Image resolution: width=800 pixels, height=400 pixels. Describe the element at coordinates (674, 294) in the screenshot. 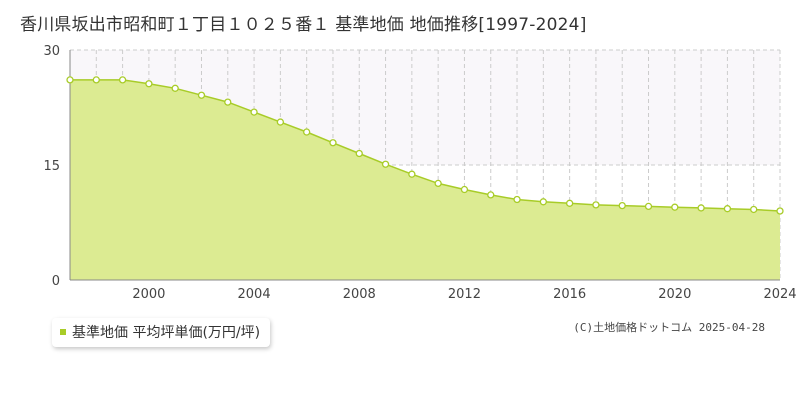

I see `x-tick-label: 2020` at that location.